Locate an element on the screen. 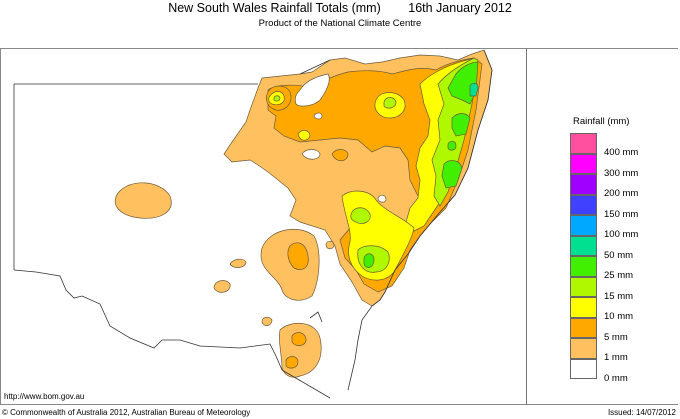 This screenshot has height=419, width=680. legend-label: 400 mm is located at coordinates (621, 152).